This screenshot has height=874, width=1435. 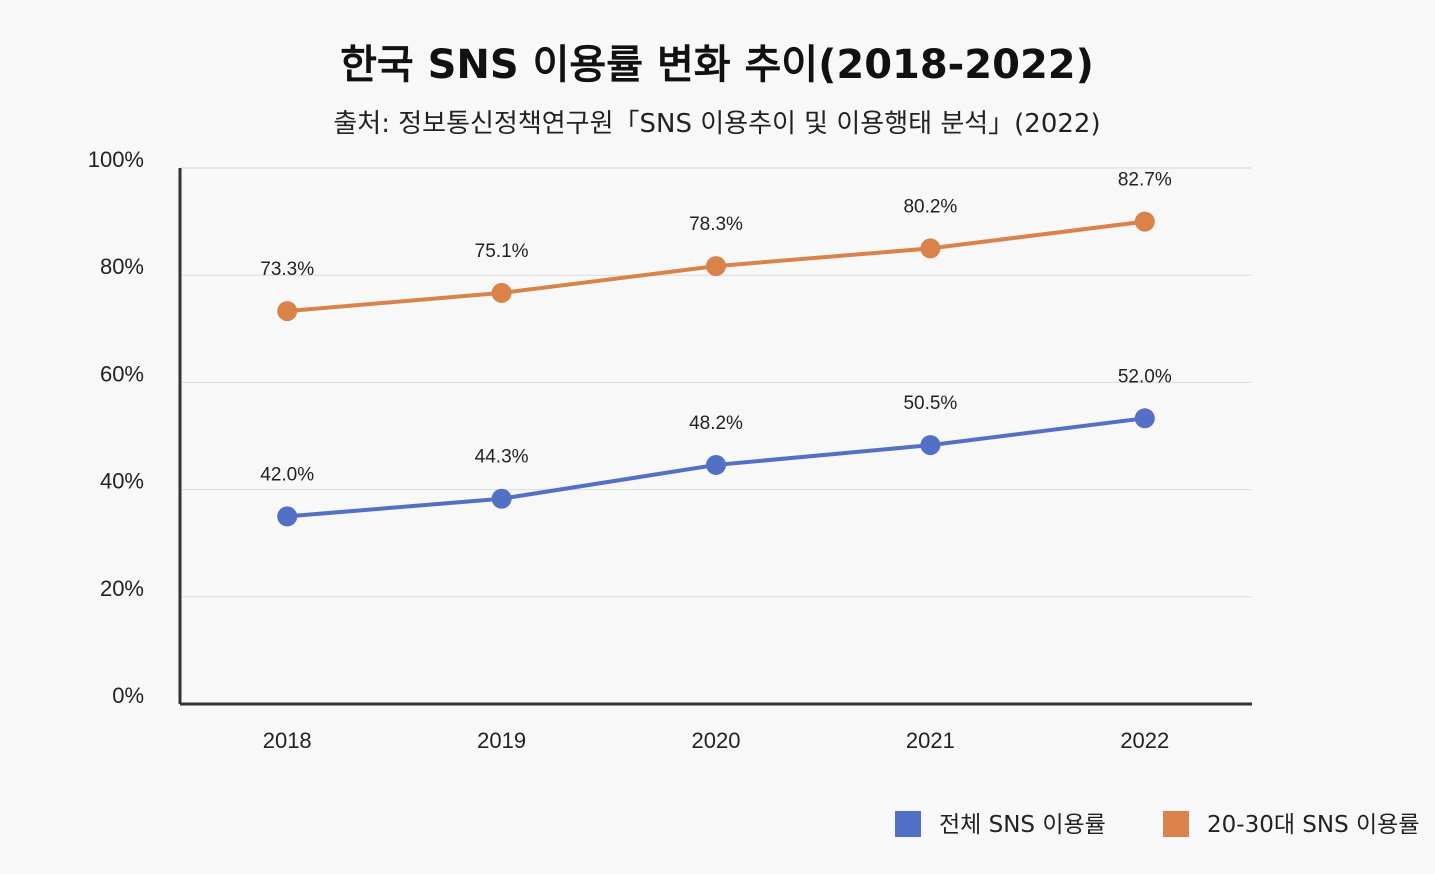 What do you see at coordinates (122, 373) in the screenshot?
I see `y-tick-label: 60%` at bounding box center [122, 373].